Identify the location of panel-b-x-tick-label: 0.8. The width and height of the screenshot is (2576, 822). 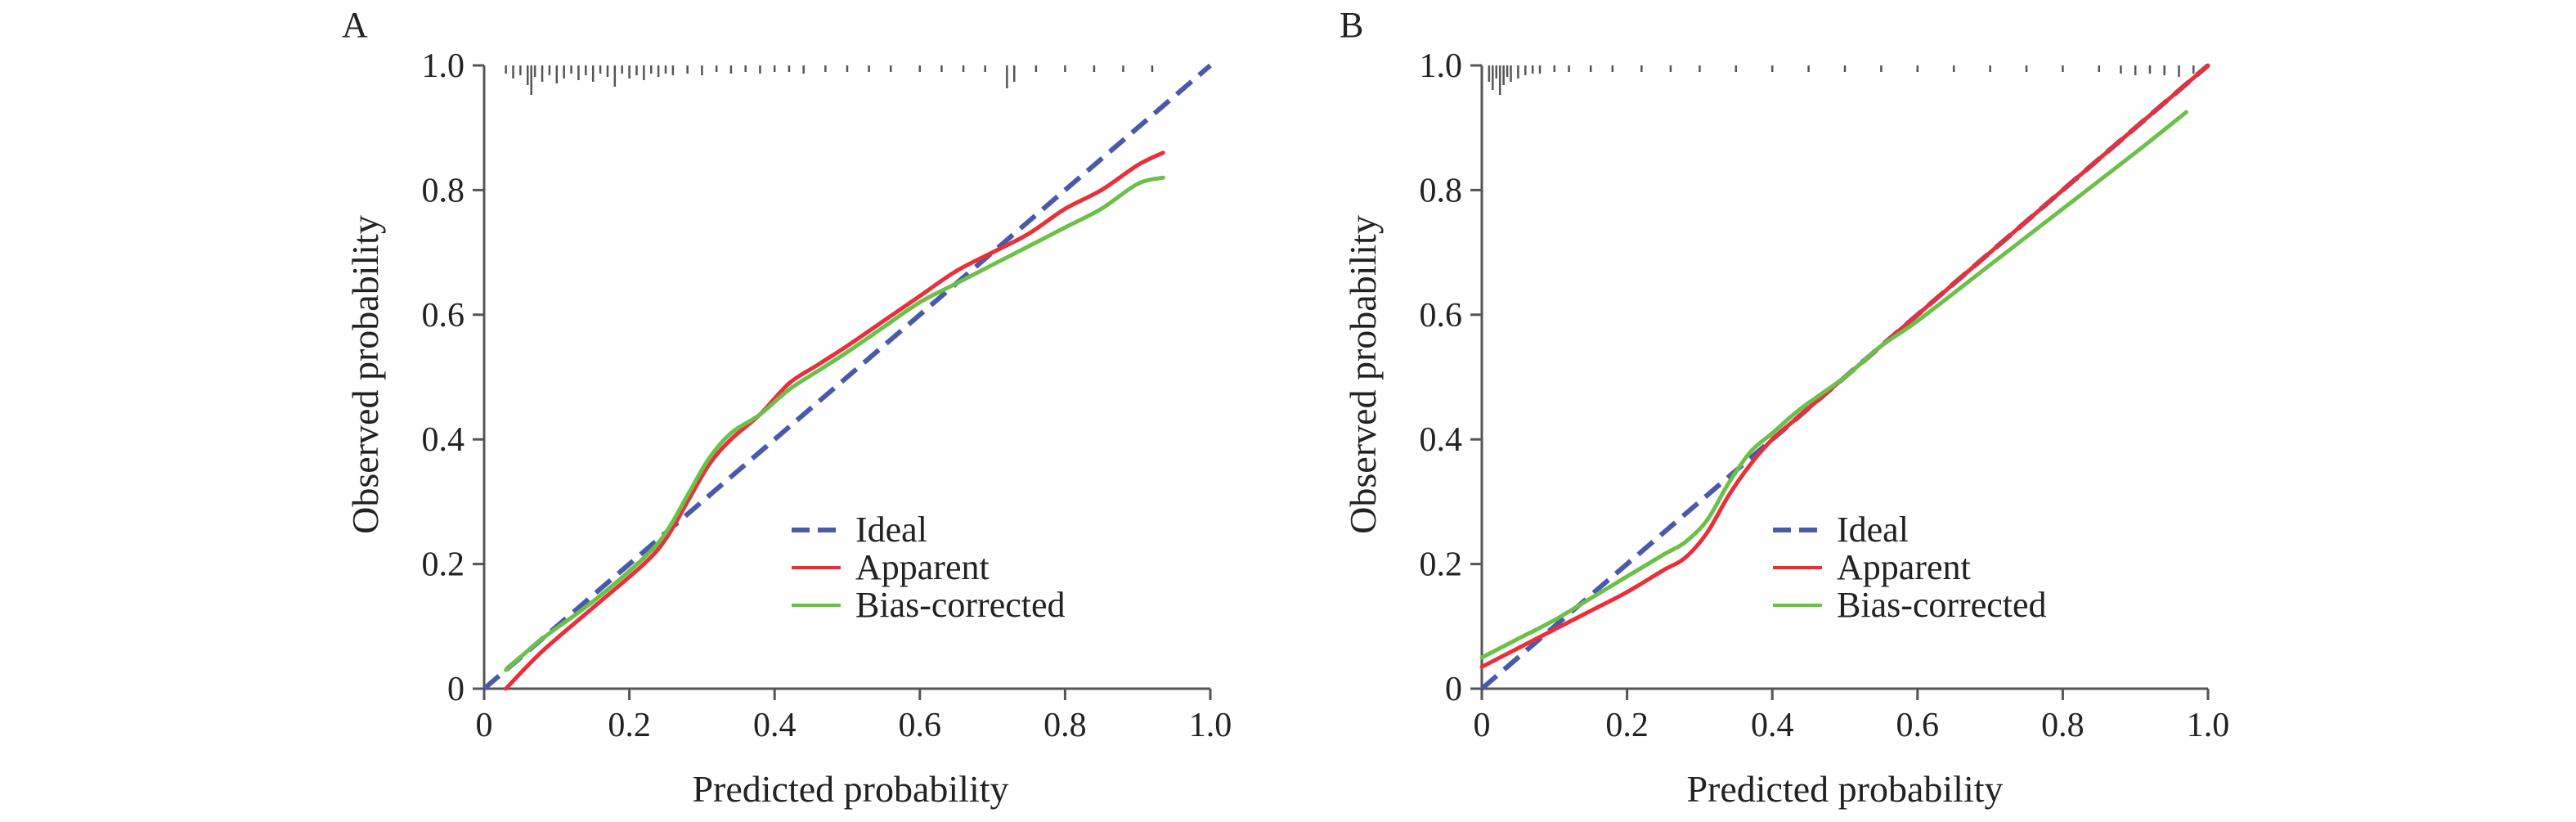
(2063, 725).